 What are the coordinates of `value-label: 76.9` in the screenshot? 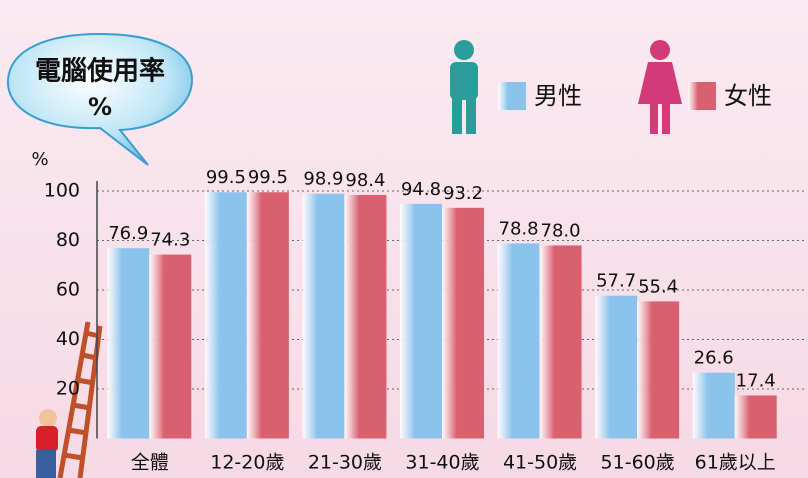 It's located at (128, 233).